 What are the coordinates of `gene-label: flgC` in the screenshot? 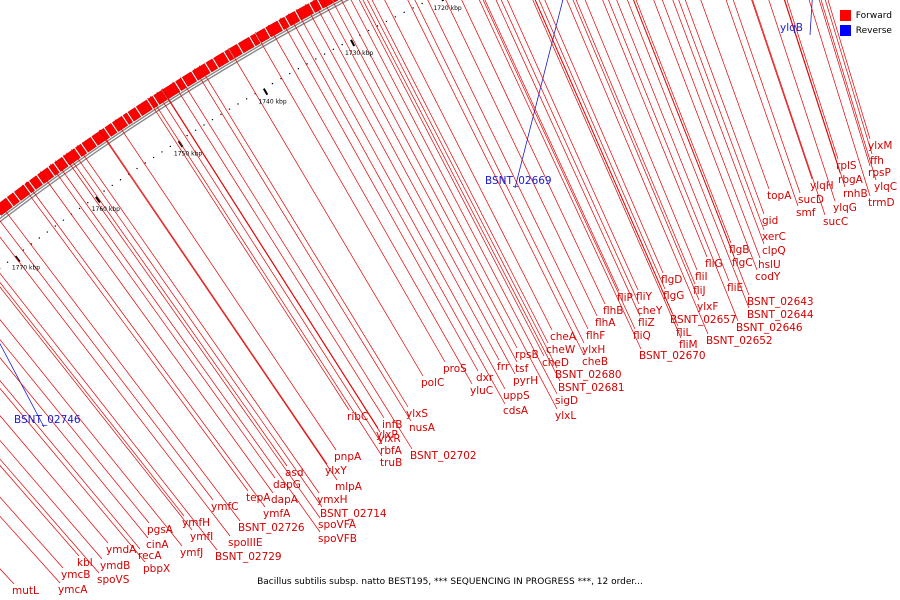 It's located at (742, 263).